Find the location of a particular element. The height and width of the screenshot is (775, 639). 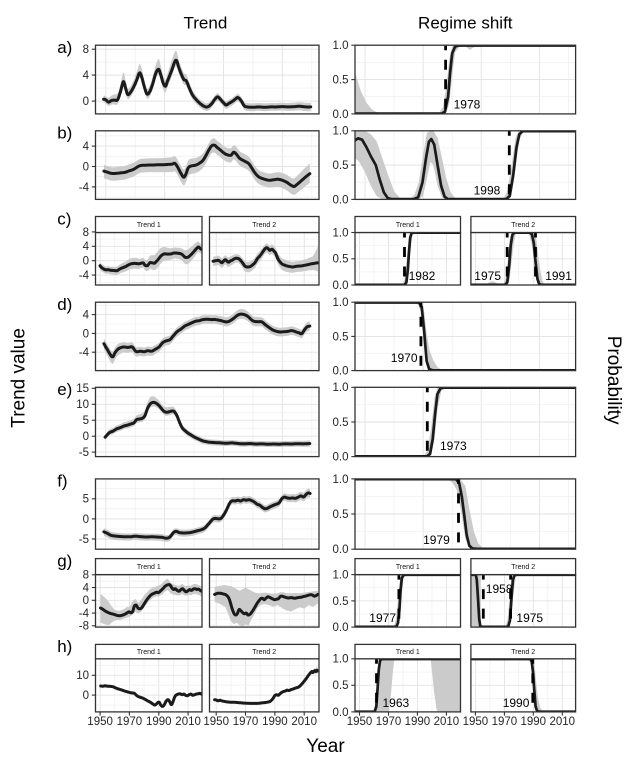

svg-text: Trend value is located at coordinates (19, 378).